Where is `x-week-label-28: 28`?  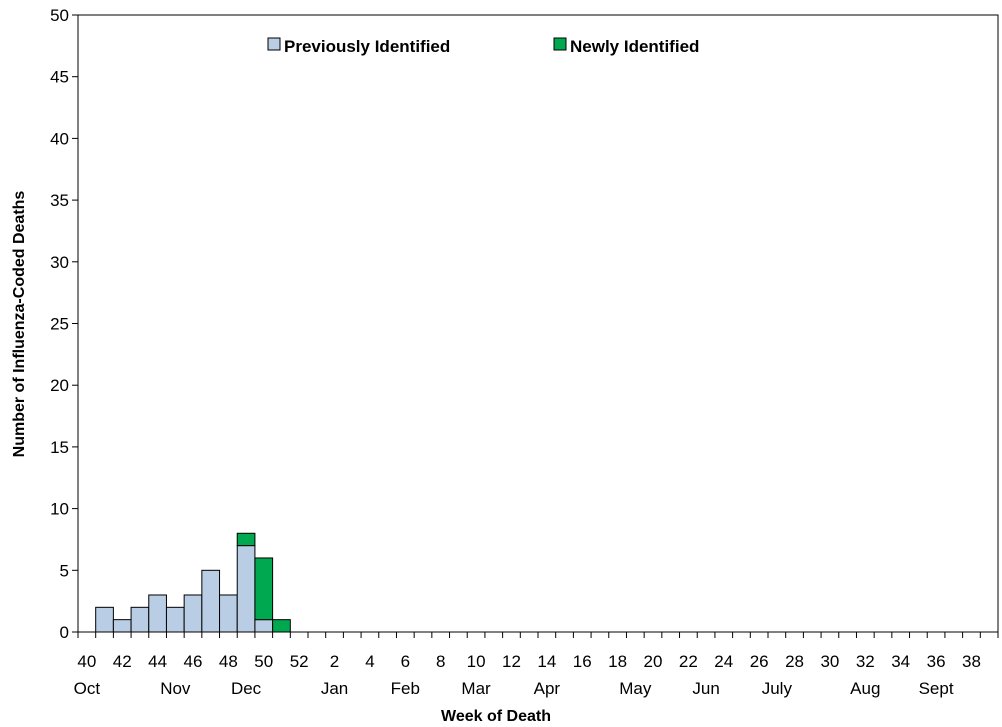
x-week-label-28: 28 is located at coordinates (794, 661).